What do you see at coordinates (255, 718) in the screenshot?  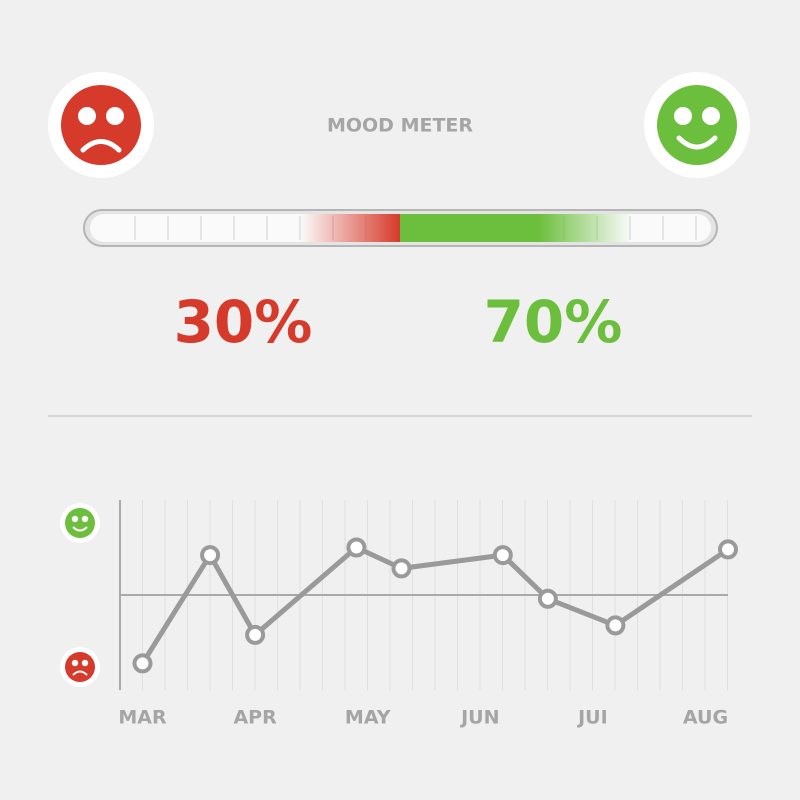 I see `x-tick-label: APR` at bounding box center [255, 718].